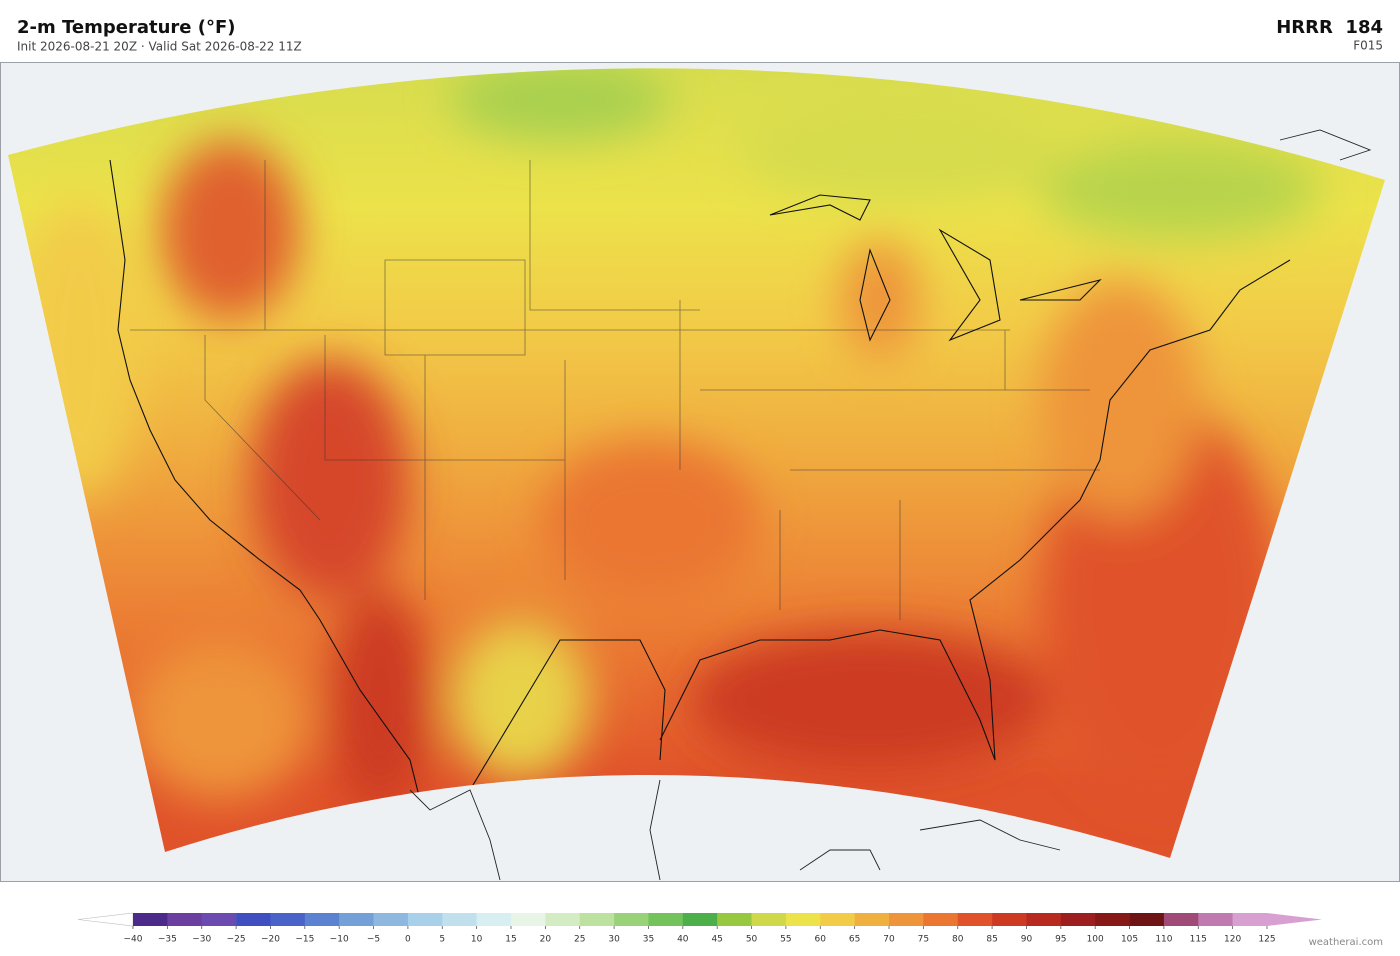  Describe the element at coordinates (270, 940) in the screenshot. I see `colorbar-tick-label: −20` at that location.